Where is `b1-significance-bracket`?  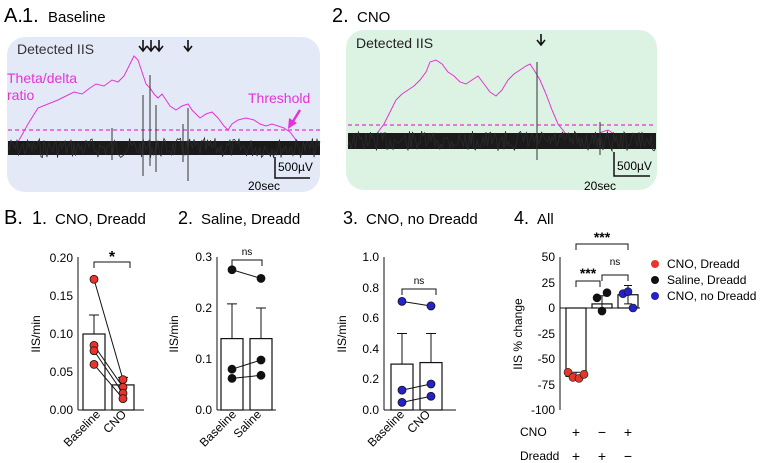 b1-significance-bracket is located at coordinates (112, 264).